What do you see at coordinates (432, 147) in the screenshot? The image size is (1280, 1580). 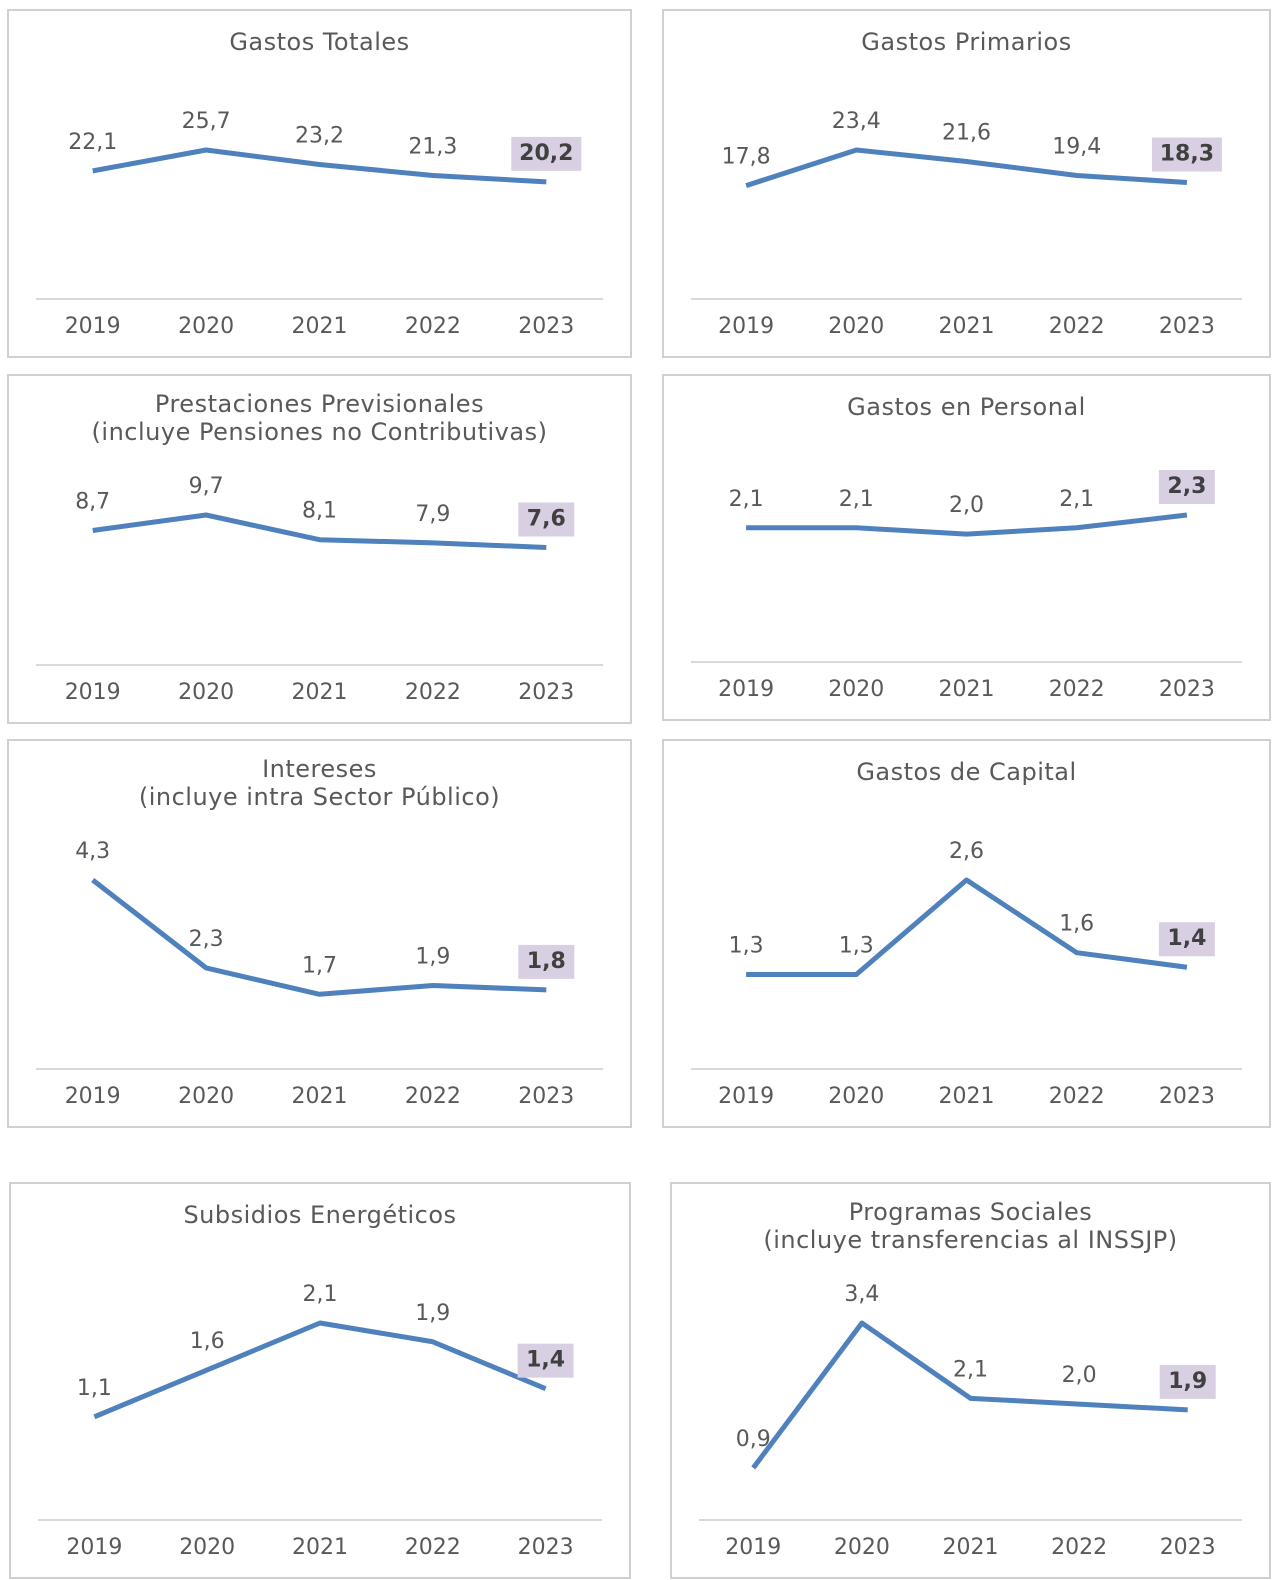 I see `data-label: 21,3` at bounding box center [432, 147].